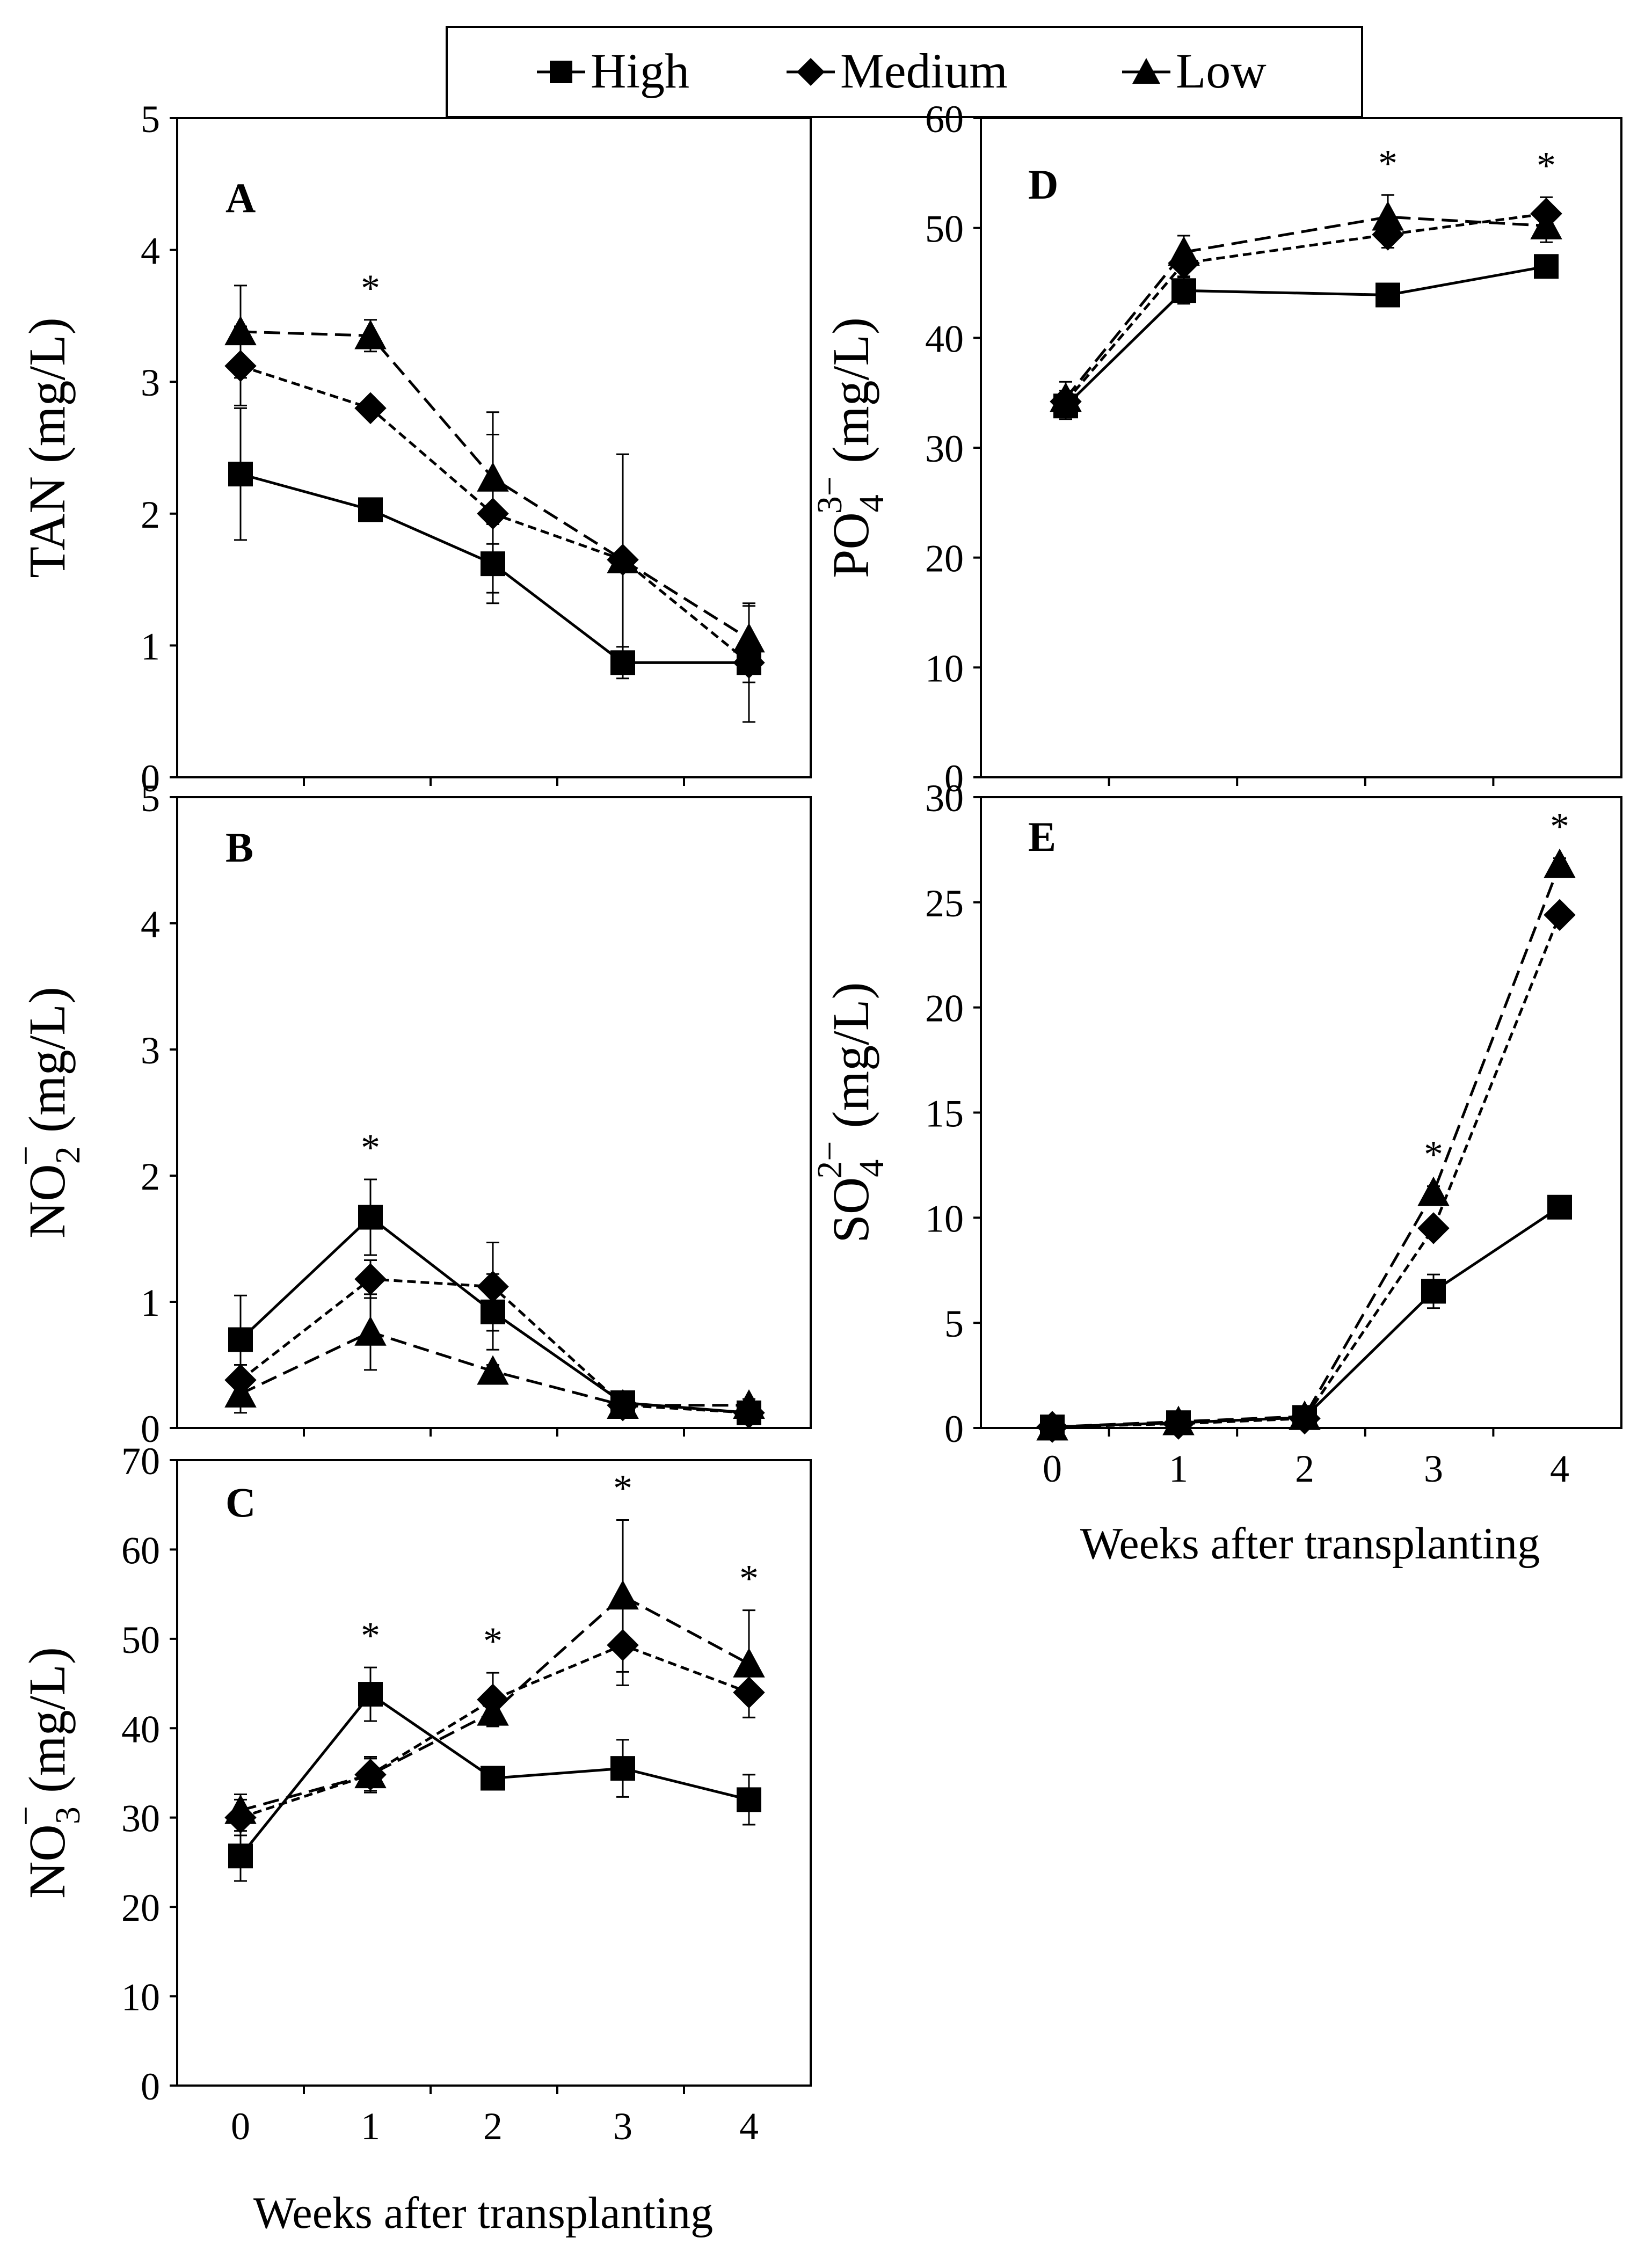 Image resolution: width=1652 pixels, height=2245 pixels. Describe the element at coordinates (640, 71) in the screenshot. I see `legend-label: High` at that location.